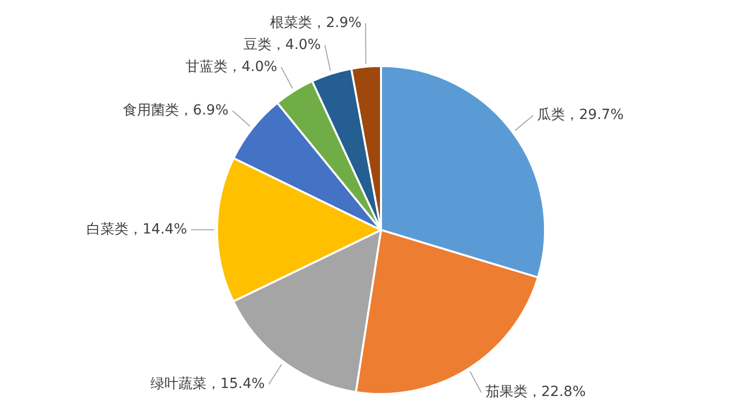 This screenshot has height=420, width=749. Describe the element at coordinates (282, 44) in the screenshot. I see `slice-label: 豆类，4.0%` at that location.